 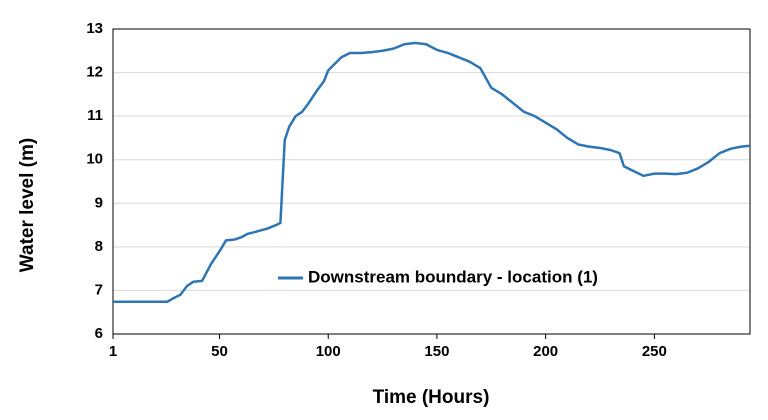 What do you see at coordinates (99, 333) in the screenshot?
I see `y-tick-label: 6` at bounding box center [99, 333].